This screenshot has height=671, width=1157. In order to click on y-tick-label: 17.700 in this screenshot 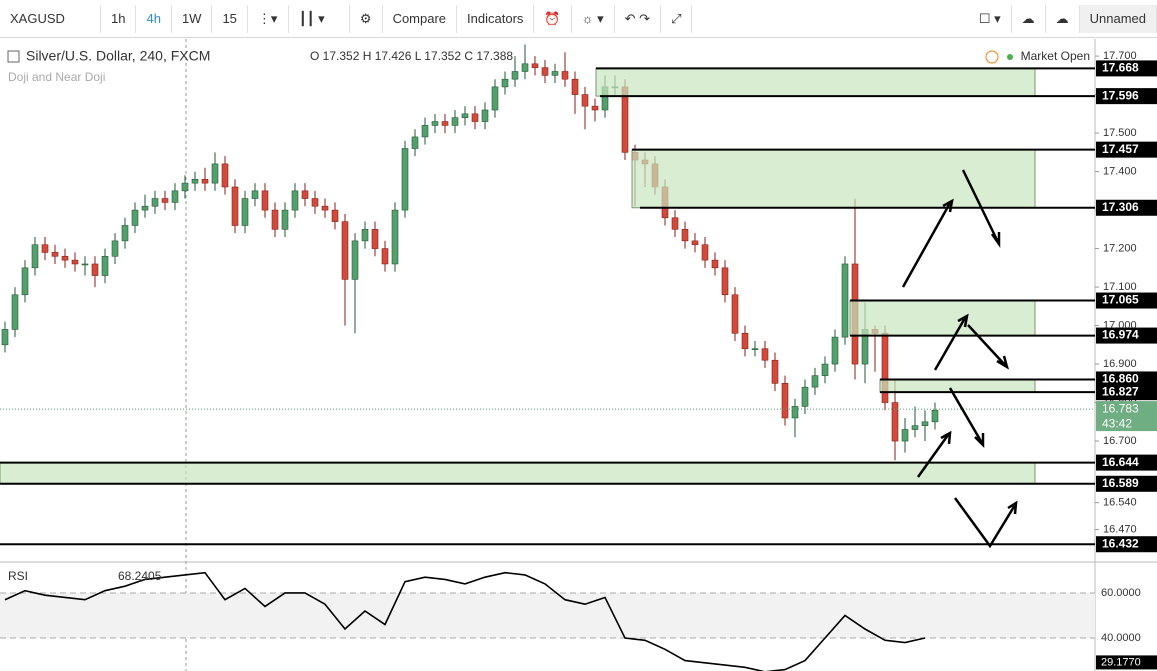, I will do `click(1120, 56)`.